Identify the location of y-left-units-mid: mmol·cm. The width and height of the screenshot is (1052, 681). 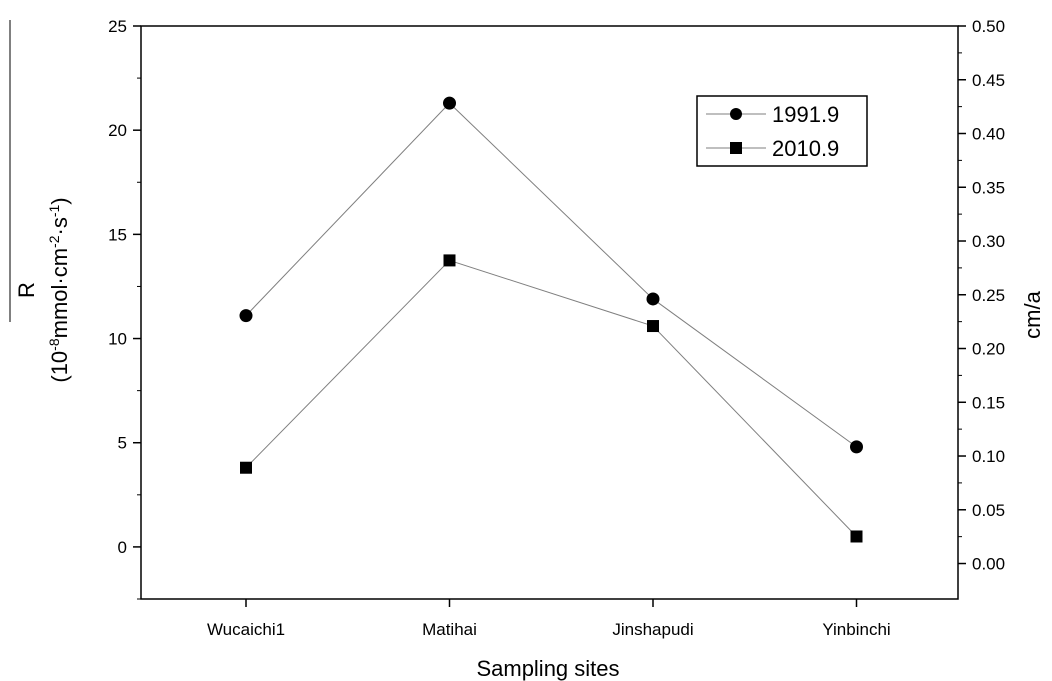
(59, 293).